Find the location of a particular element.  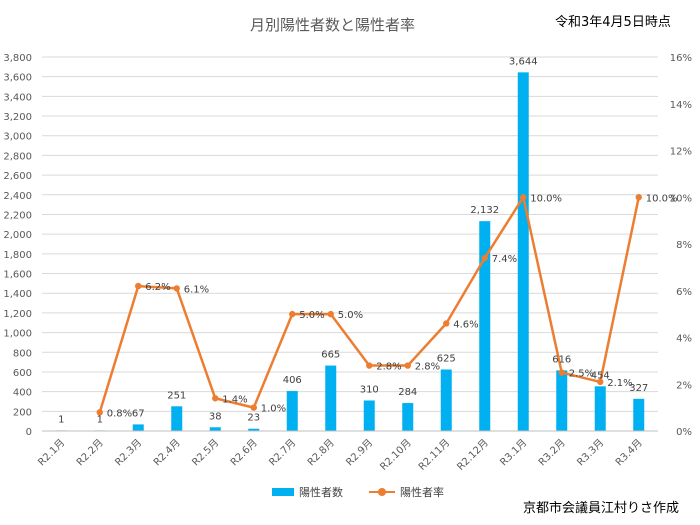

author-credit: 京都市会議員江村りさ作成 is located at coordinates (601, 508).